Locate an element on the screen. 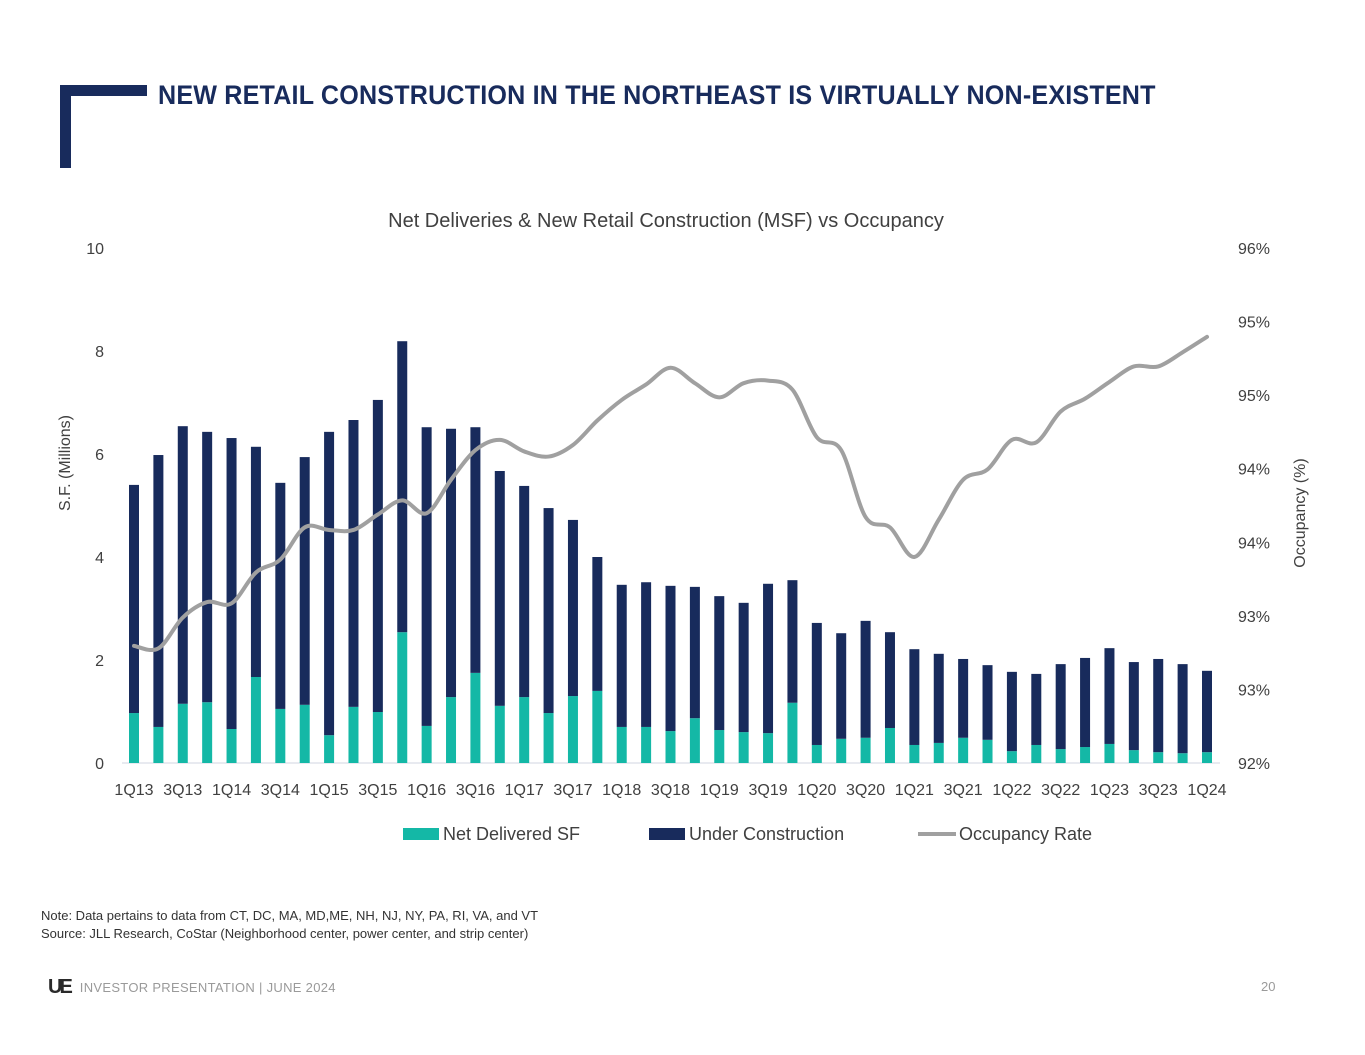 This screenshot has width=1365, height=1055. y-tick-label: 10 is located at coordinates (95, 249).